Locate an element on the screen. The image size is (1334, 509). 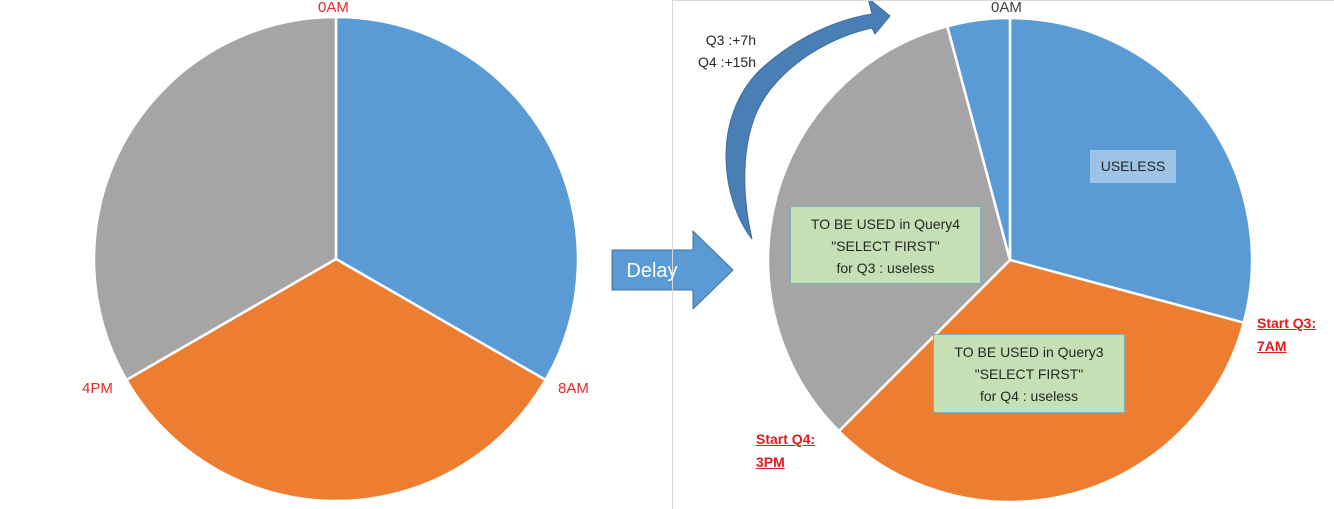
start-q3-label: Start Q3: 7AM is located at coordinates (1286, 335).